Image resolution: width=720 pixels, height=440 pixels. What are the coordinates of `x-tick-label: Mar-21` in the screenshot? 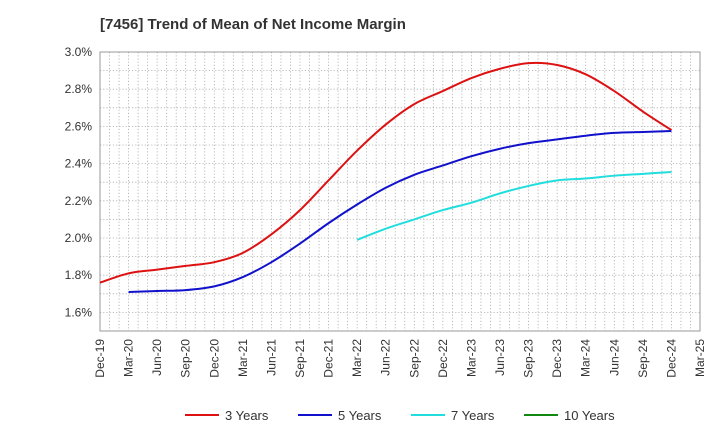 It's located at (243, 358).